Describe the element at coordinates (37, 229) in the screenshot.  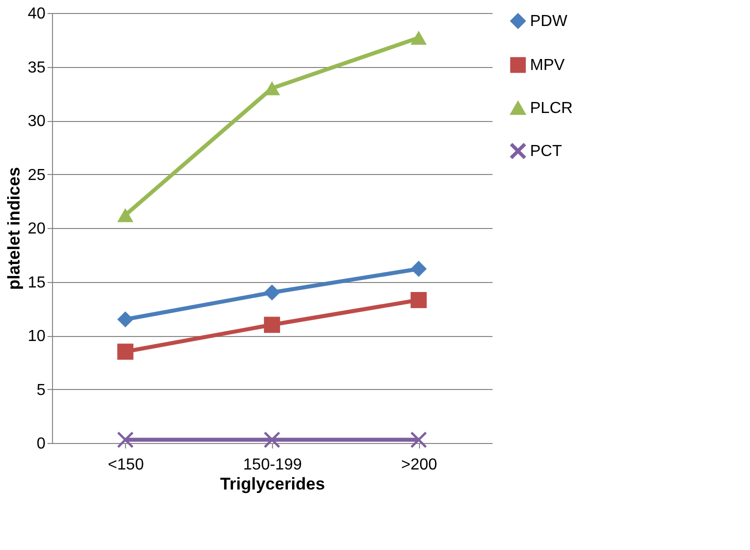
I see `y-tick-label: 20` at that location.